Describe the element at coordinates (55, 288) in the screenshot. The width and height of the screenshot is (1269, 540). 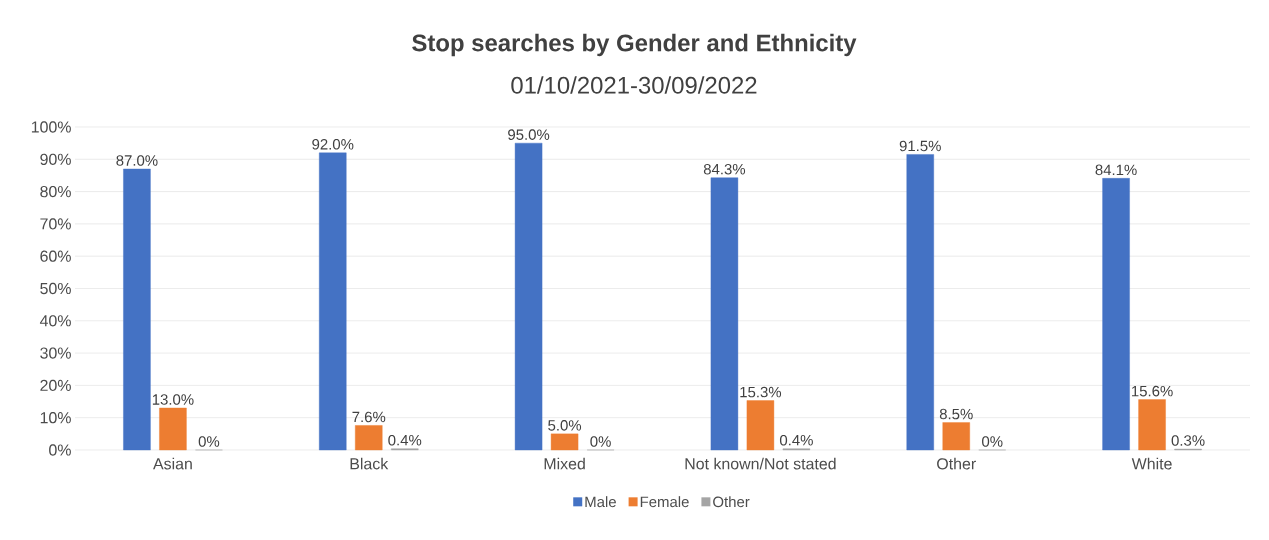
I see `y-tick-label: 50%` at that location.